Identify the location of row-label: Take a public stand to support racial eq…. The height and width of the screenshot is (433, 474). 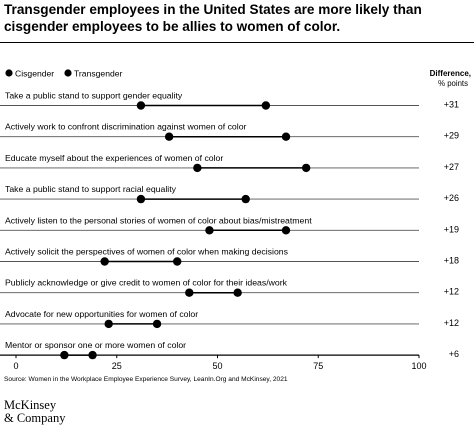
(91, 189).